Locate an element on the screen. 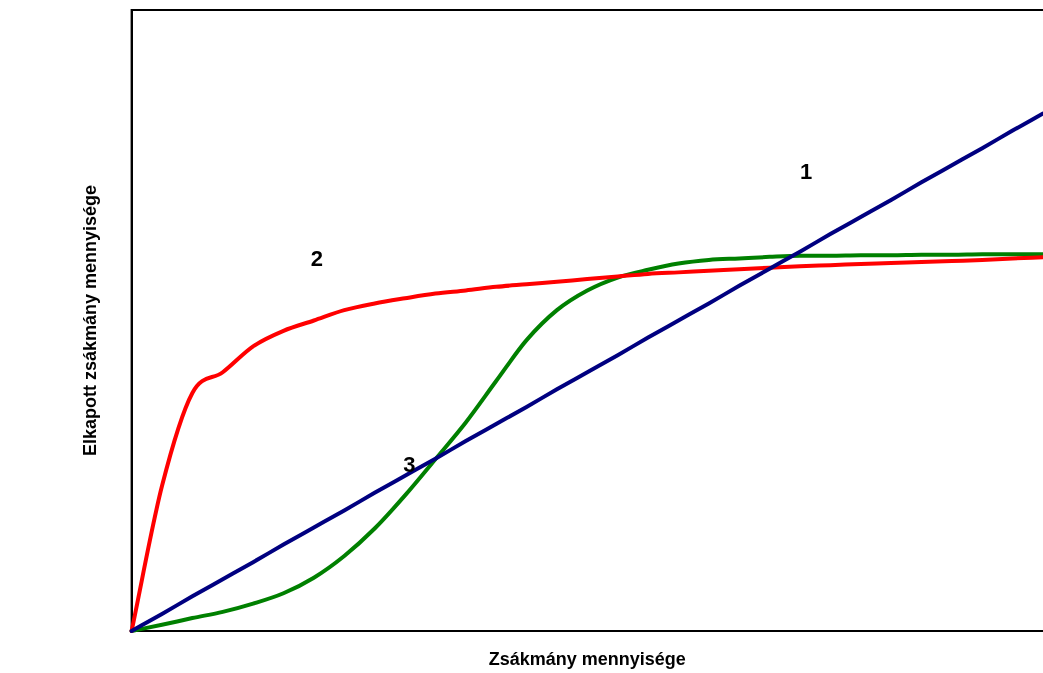  series-label: 3 is located at coordinates (409, 465).